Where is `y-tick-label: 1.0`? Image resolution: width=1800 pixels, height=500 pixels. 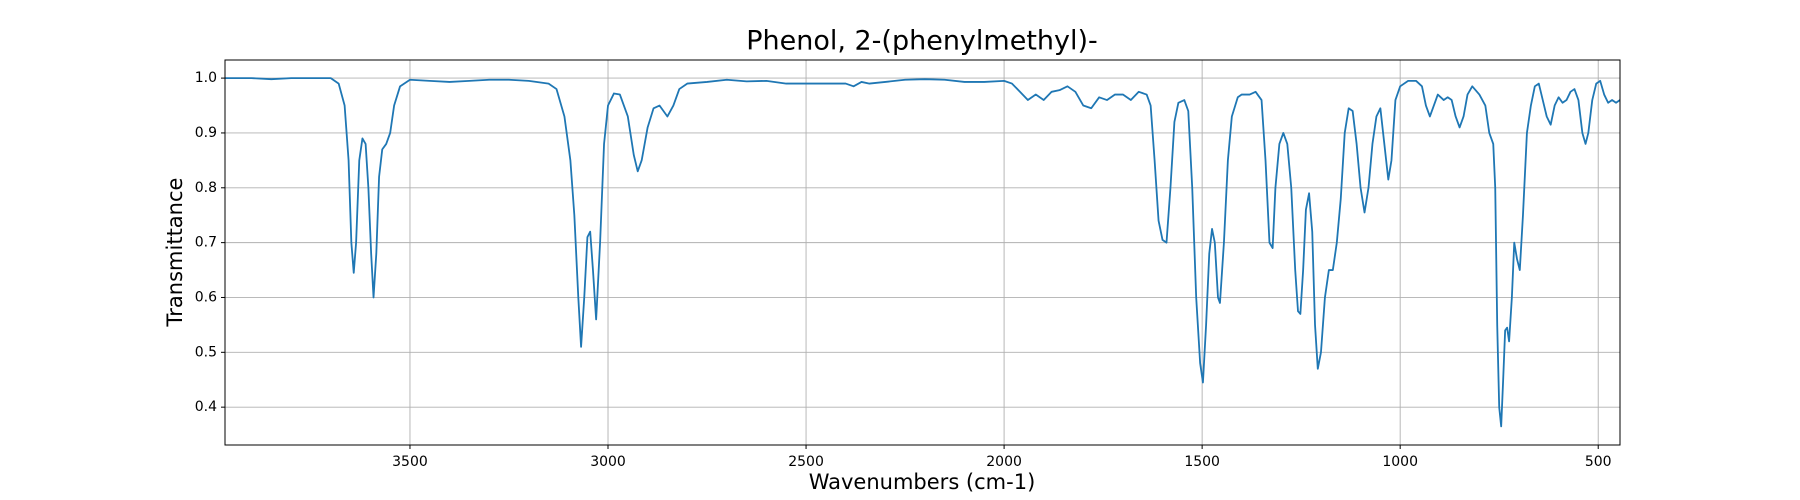
y-tick-label: 1.0 is located at coordinates (206, 78).